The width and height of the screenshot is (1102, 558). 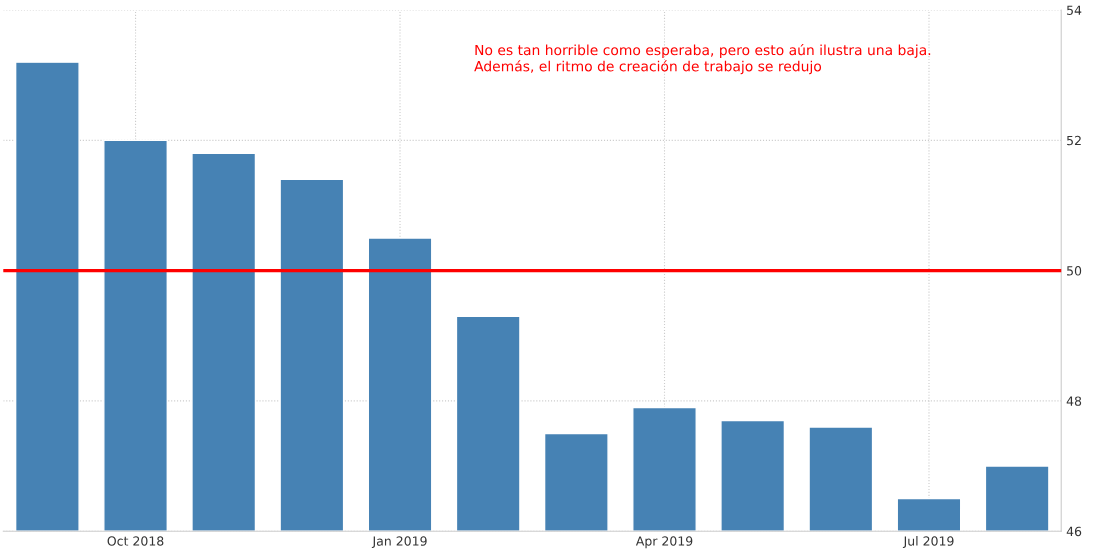 What do you see at coordinates (928, 542) in the screenshot?
I see `x-tick-label: Jul 2019` at bounding box center [928, 542].